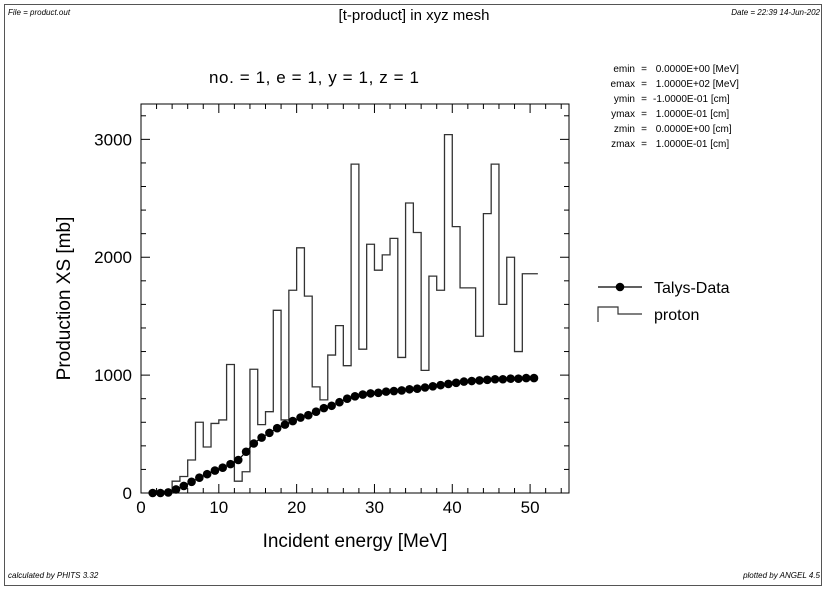  What do you see at coordinates (39, 12) in the screenshot?
I see `file-label: File = product.out` at bounding box center [39, 12].